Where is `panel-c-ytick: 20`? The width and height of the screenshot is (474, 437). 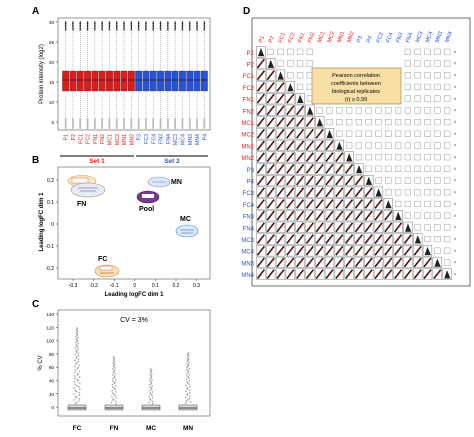 panel-c-ytick: 20 is located at coordinates (52, 394).